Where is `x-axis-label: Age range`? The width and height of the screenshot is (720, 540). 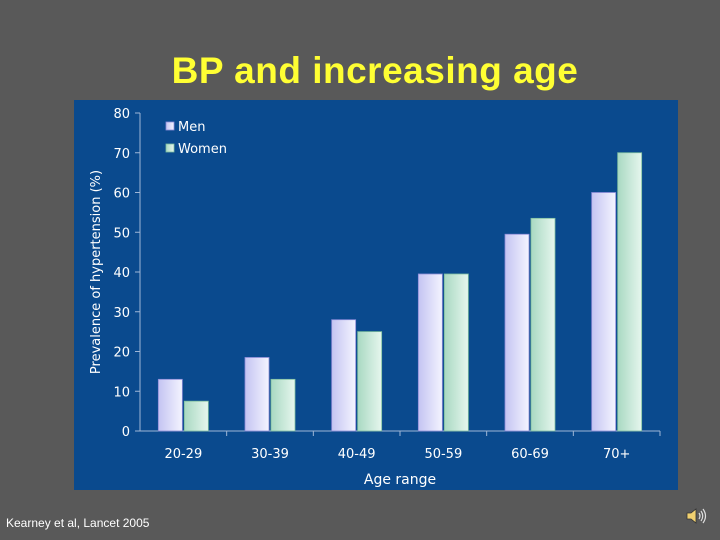 x-axis-label: Age range is located at coordinates (400, 480).